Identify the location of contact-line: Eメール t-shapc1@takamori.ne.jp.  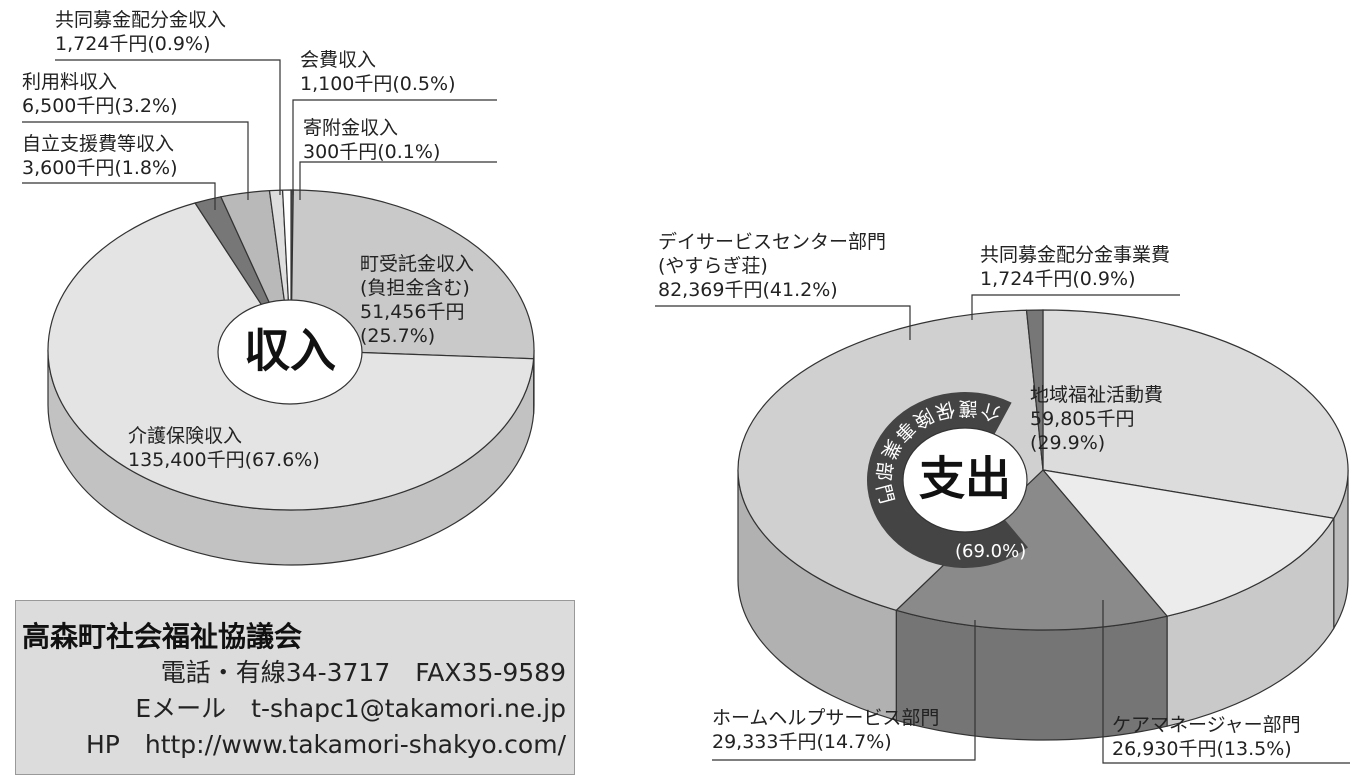
(350, 708).